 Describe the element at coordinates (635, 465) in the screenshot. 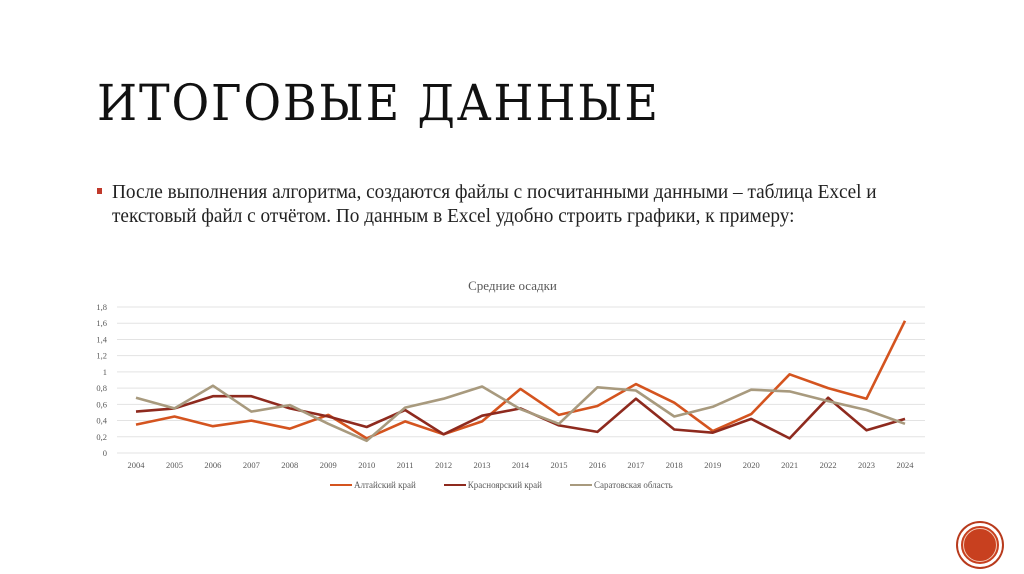

I see `x-tick-label: 2017` at that location.